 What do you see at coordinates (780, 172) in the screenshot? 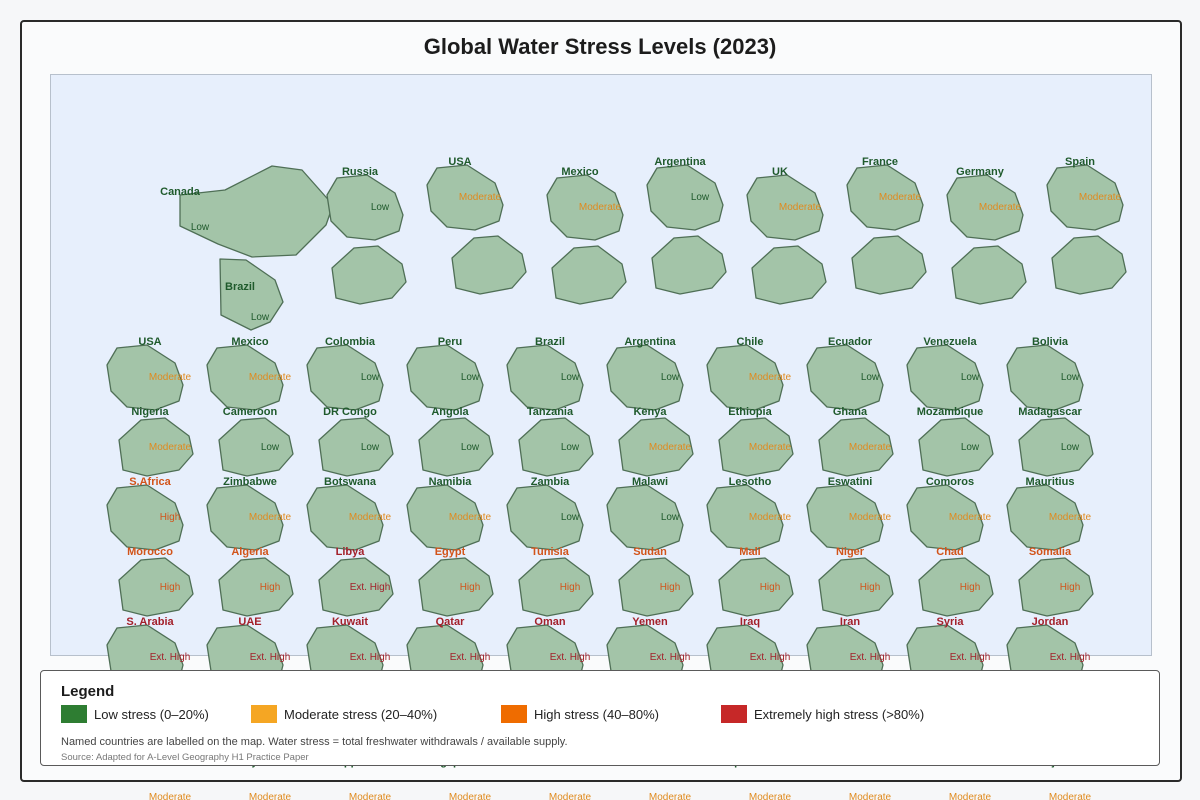
I see `country-name-uk: UK` at bounding box center [780, 172].